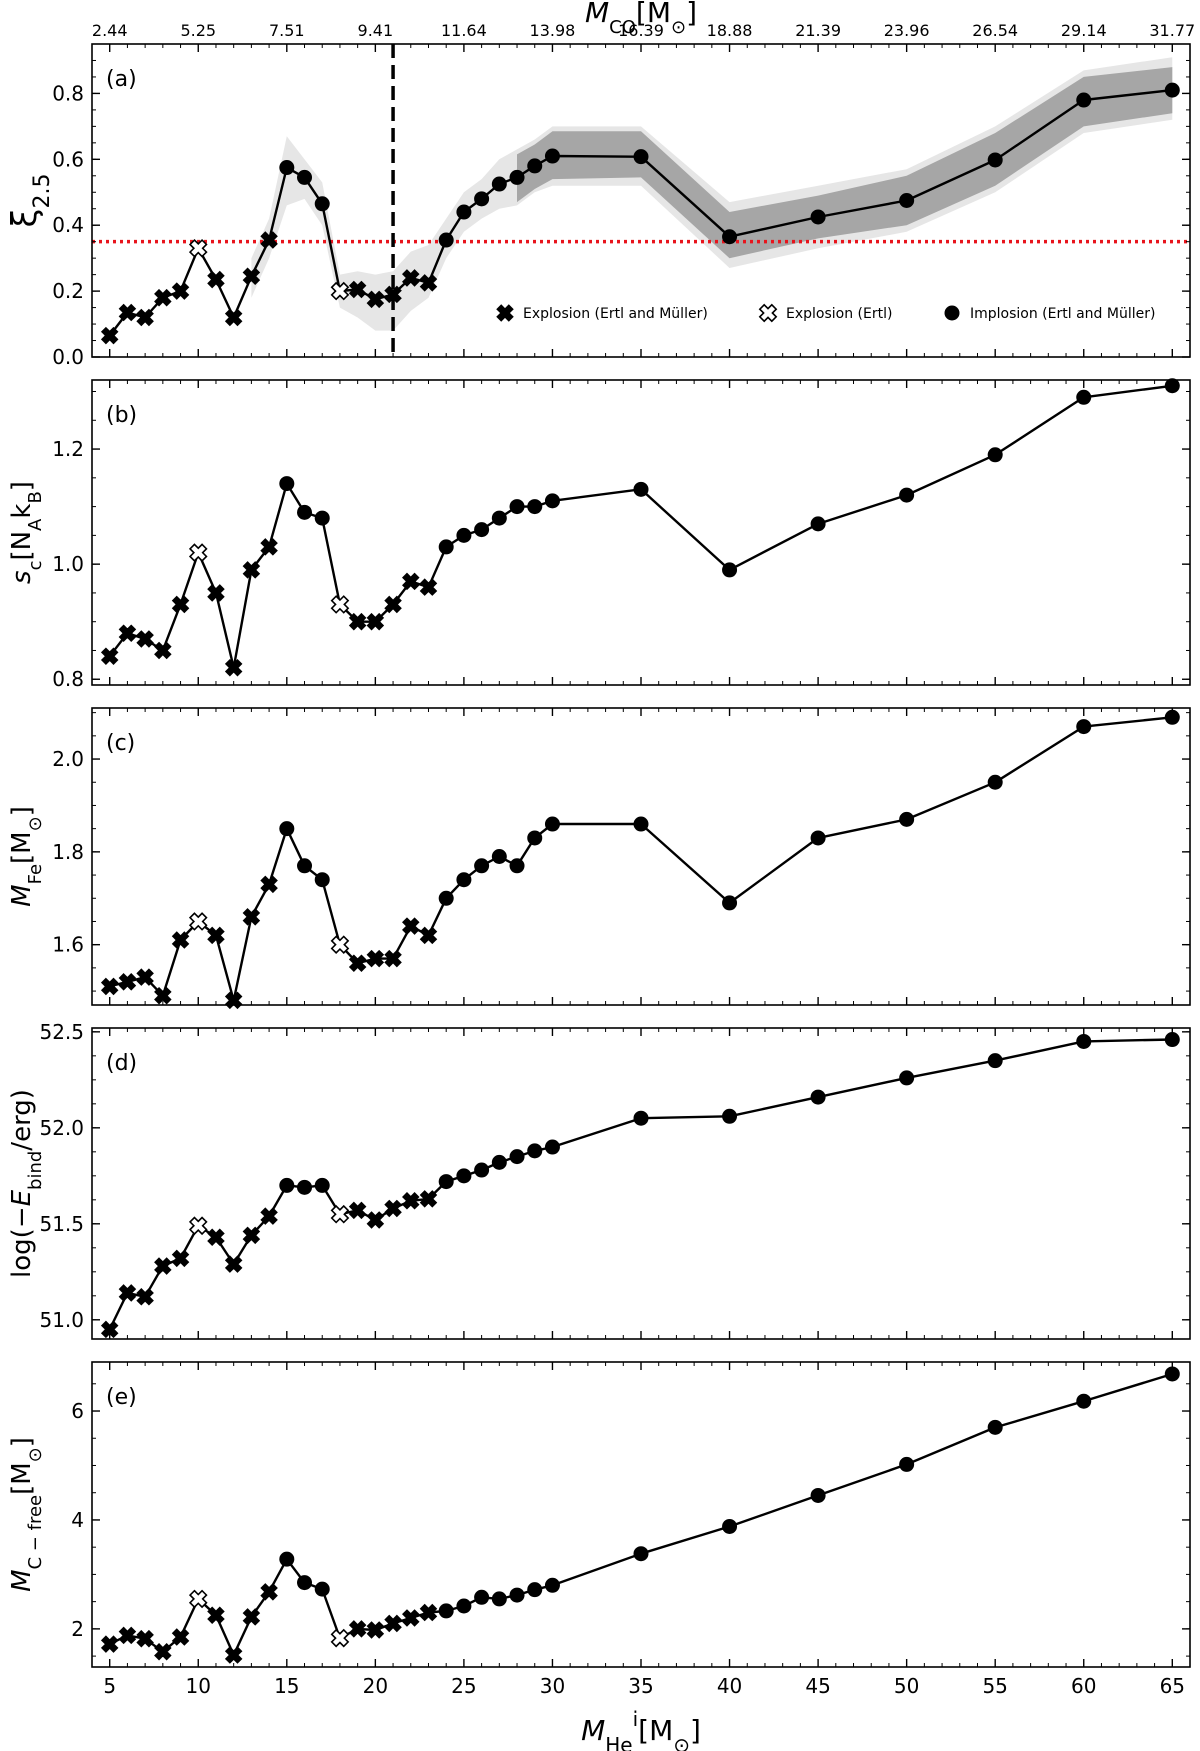  What do you see at coordinates (77, 1411) in the screenshot?
I see `y-tick-label: 6` at bounding box center [77, 1411].